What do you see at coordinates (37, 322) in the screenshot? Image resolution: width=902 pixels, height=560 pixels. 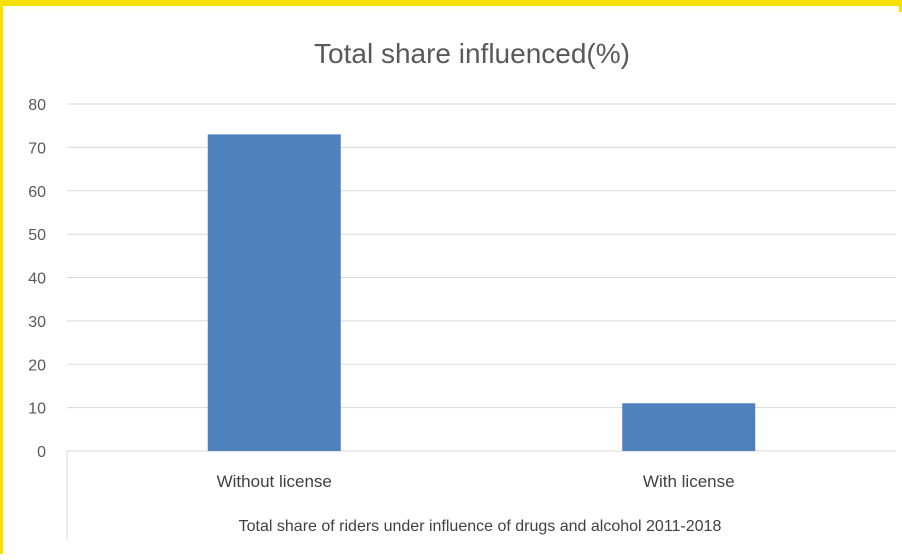 I see `y-tick-label: 30` at bounding box center [37, 322].